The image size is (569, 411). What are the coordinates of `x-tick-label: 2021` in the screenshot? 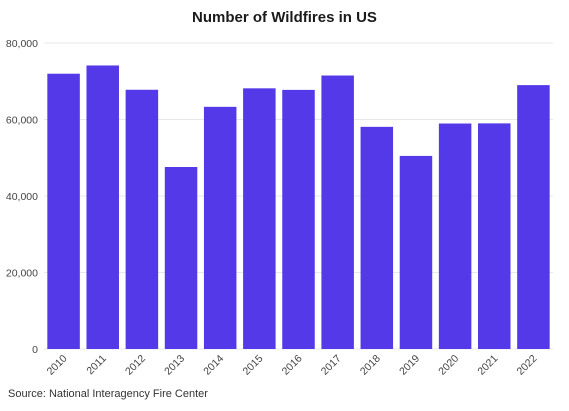 It's located at (487, 365).